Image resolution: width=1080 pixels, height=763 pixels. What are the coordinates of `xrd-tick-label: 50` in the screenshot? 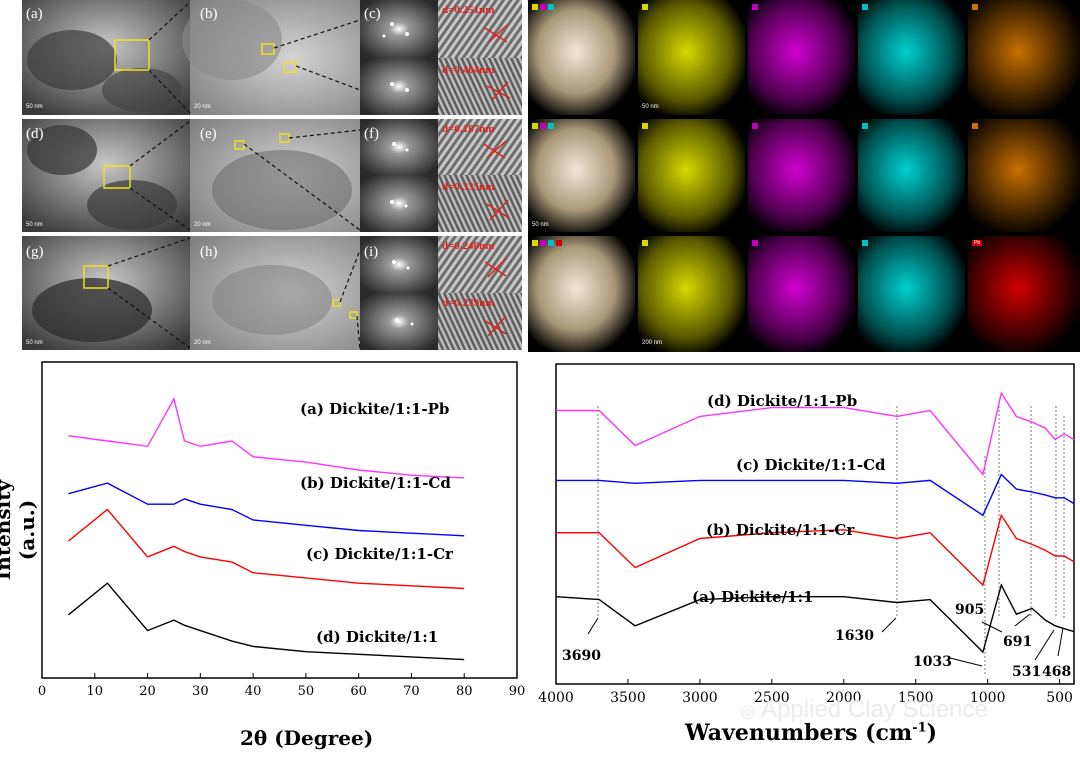 It's located at (306, 691).